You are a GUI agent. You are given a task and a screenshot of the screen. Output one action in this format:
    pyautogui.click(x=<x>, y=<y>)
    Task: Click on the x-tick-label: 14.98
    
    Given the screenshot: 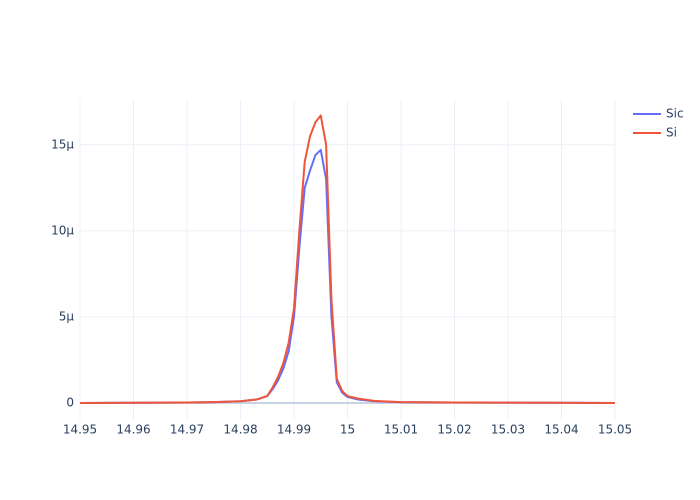 What is the action you would take?
    pyautogui.click(x=240, y=430)
    